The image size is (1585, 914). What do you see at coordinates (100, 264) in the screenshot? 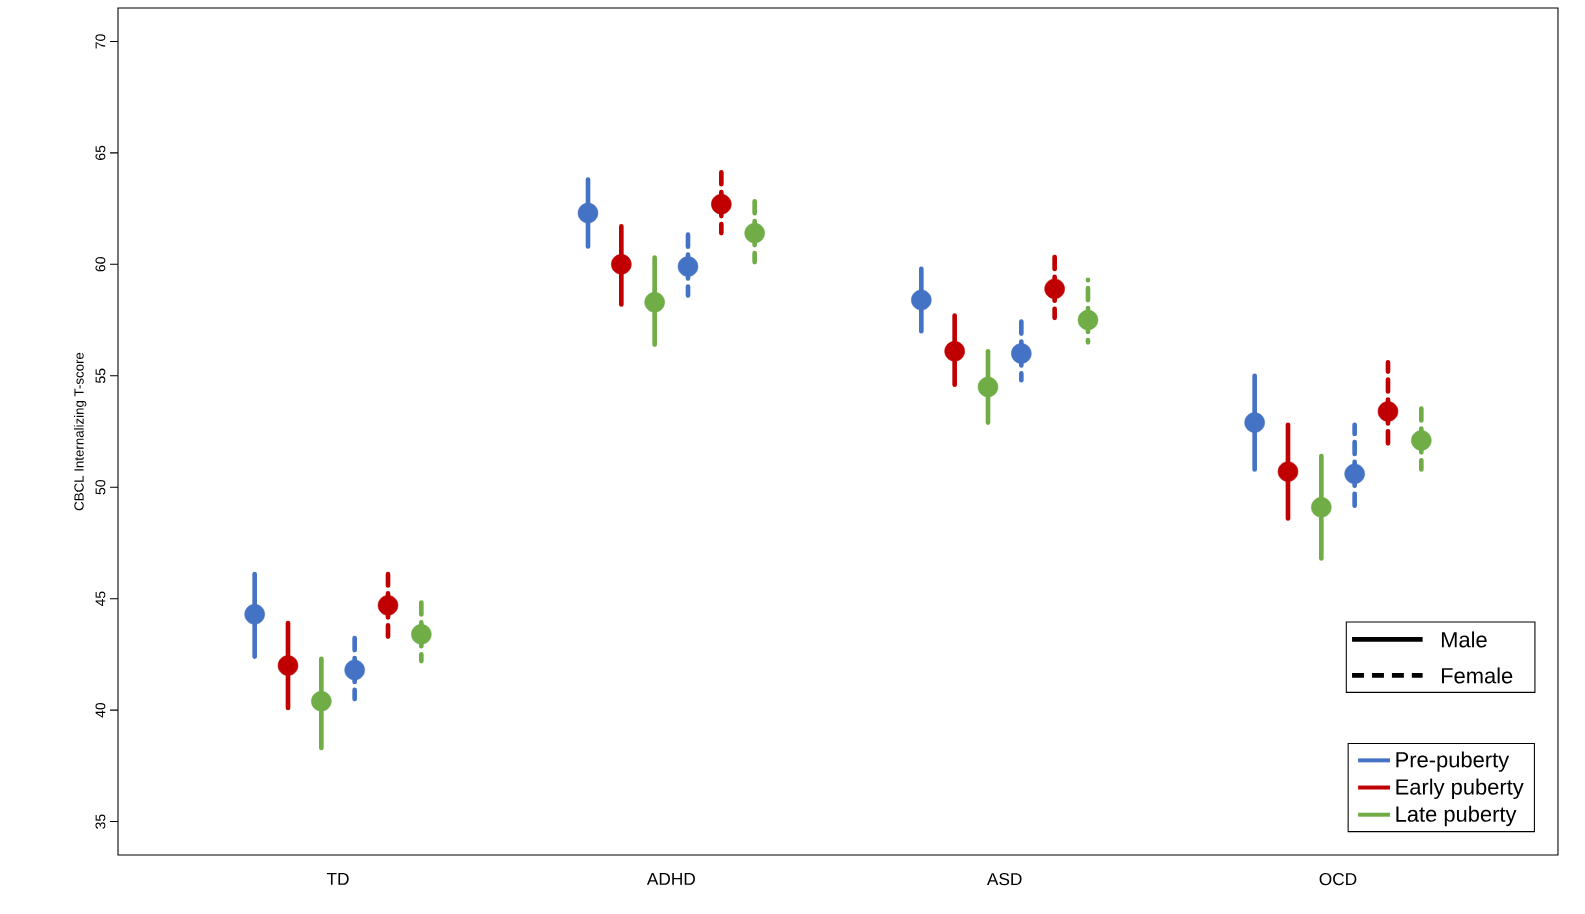
I see `y-tick-label: 60` at bounding box center [100, 264].